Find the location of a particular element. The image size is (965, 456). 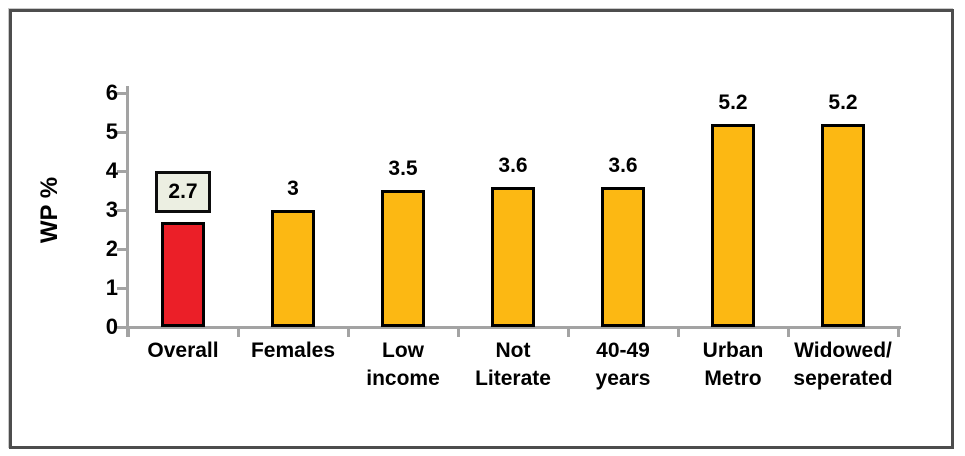

y-tick-label: 1 is located at coordinates (111, 287).